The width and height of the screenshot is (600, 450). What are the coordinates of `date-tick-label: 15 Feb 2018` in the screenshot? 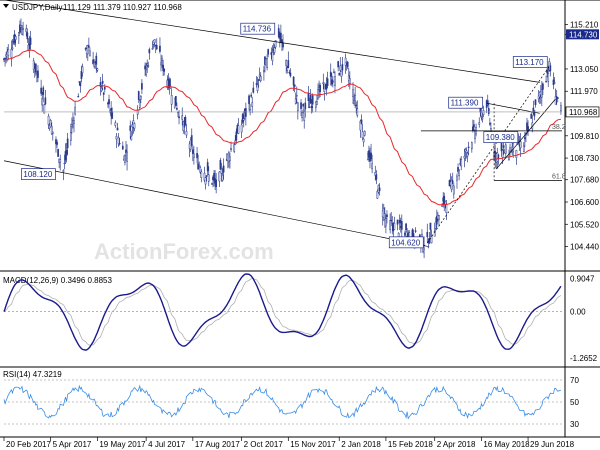 It's located at (410, 444).